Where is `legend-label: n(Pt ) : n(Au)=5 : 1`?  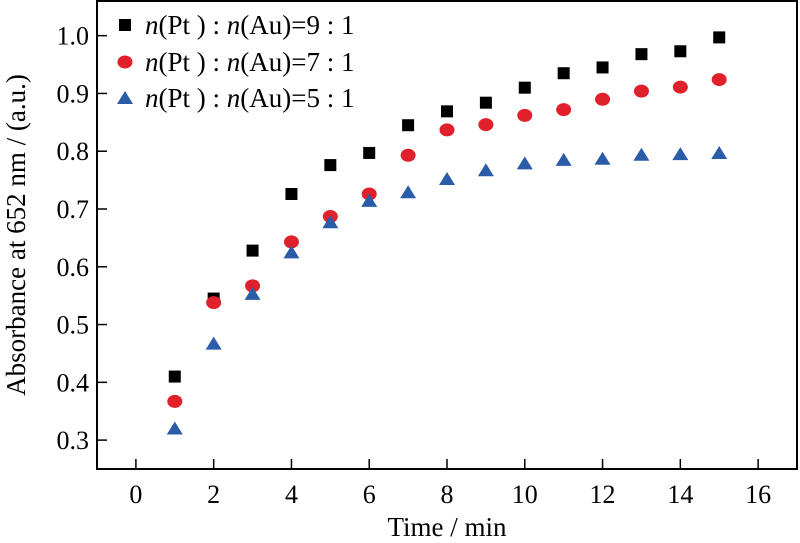 legend-label: n(Pt ) : n(Au)=5 : 1 is located at coordinates (249, 98).